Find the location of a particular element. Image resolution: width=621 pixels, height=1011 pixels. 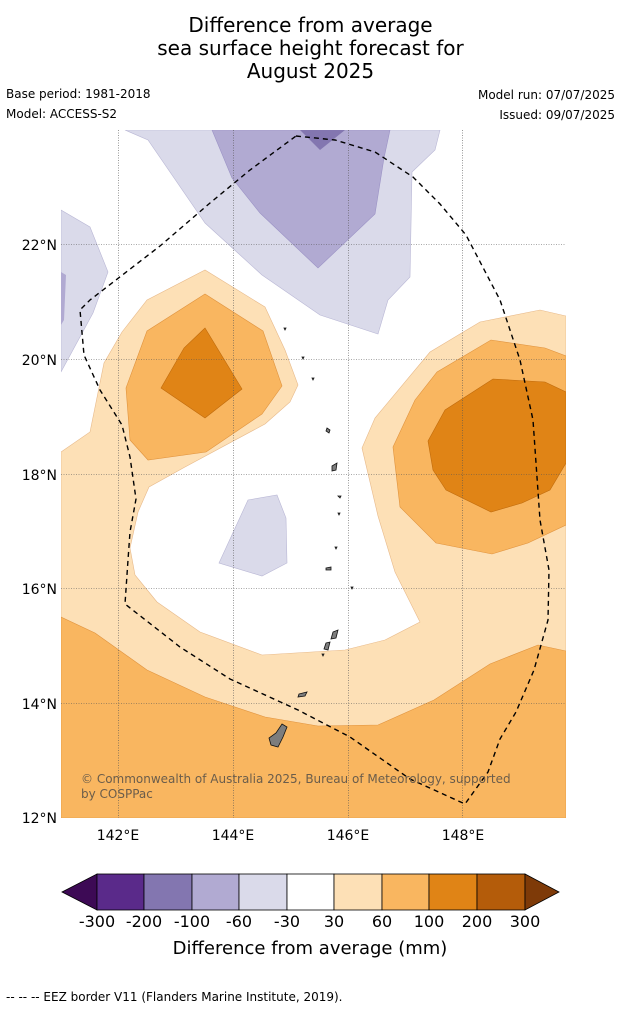

anomaly-band-neg30-neg60-central is located at coordinates (253, 535).